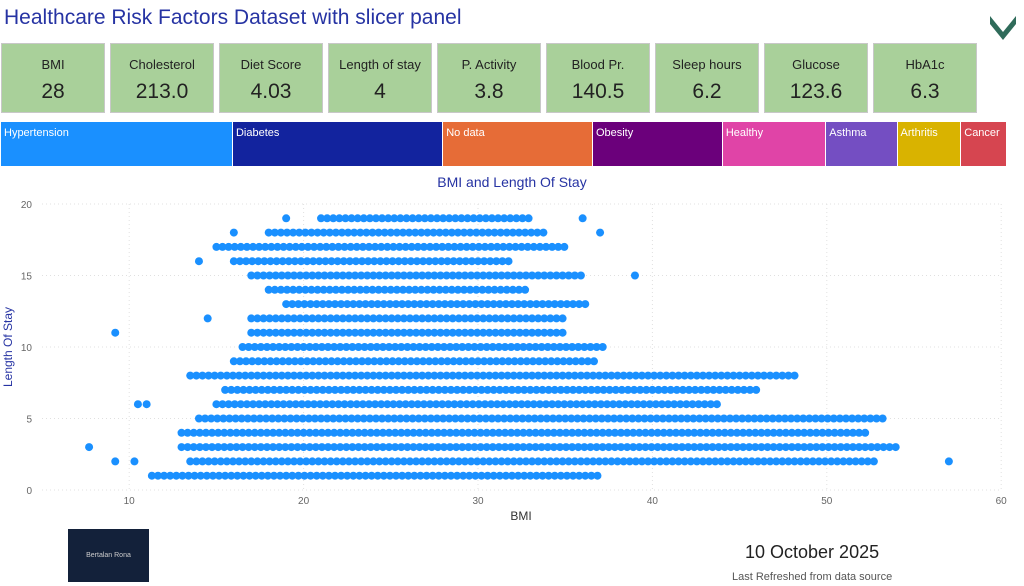  Describe the element at coordinates (929, 144) in the screenshot. I see `slicer-item: Arthritis` at that location.